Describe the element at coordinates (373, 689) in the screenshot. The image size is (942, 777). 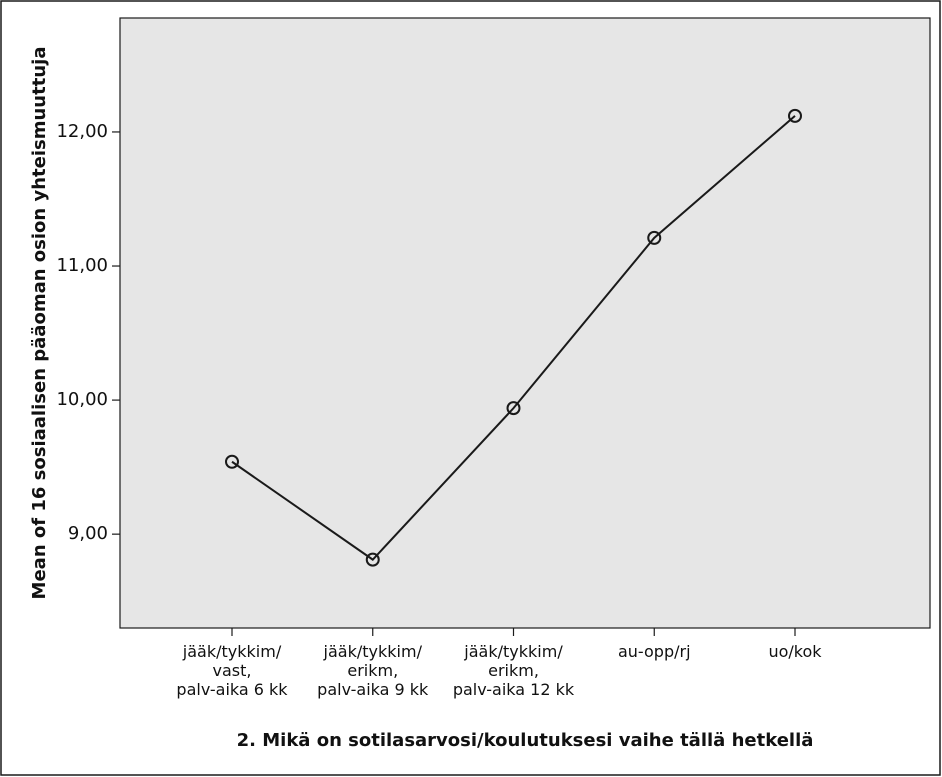
I see `x-tick-label-line: palv-aika 9 kk` at that location.